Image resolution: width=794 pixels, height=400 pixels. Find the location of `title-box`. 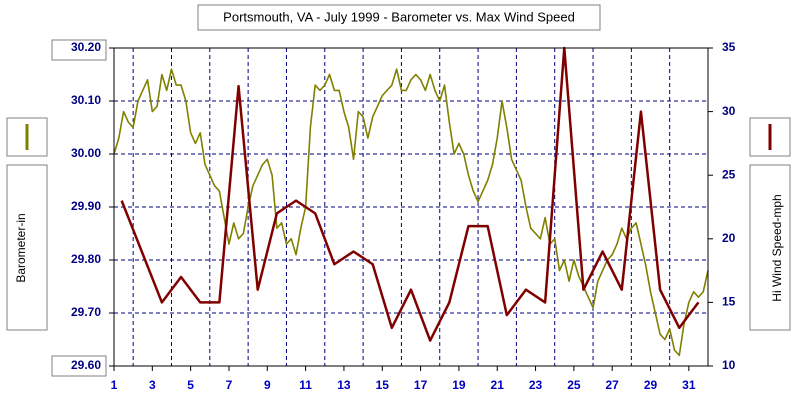

title-box is located at coordinates (399, 17).